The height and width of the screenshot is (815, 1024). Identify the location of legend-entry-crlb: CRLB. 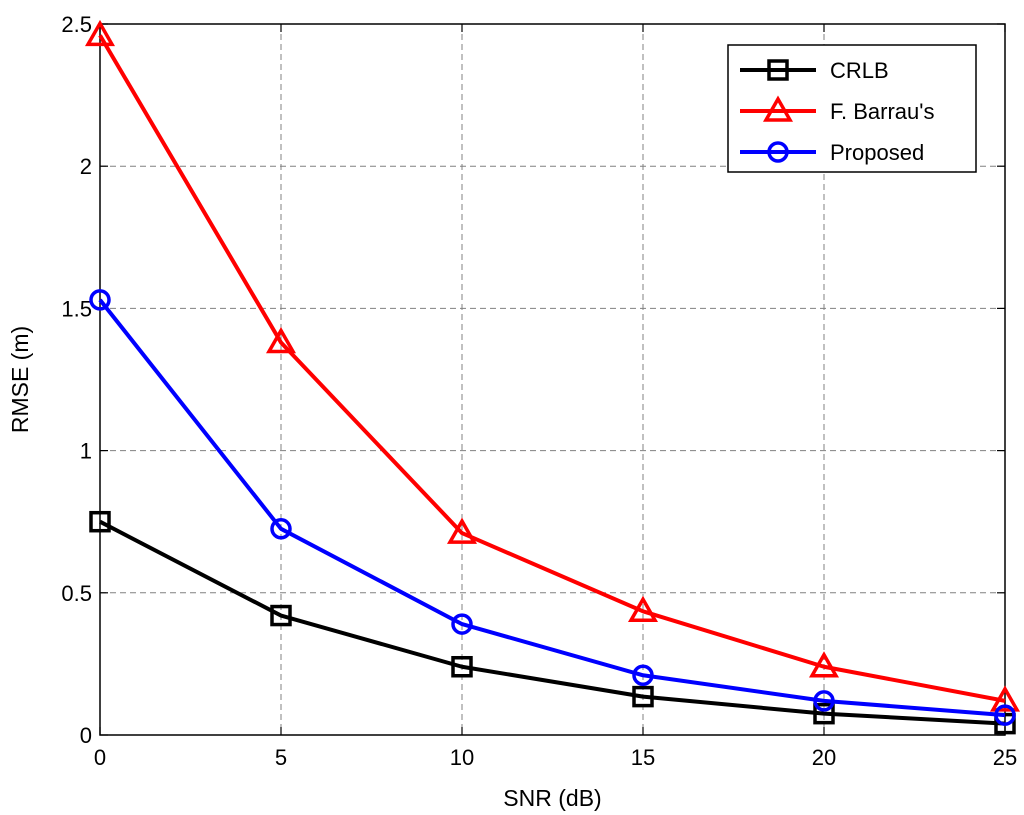
(814, 70).